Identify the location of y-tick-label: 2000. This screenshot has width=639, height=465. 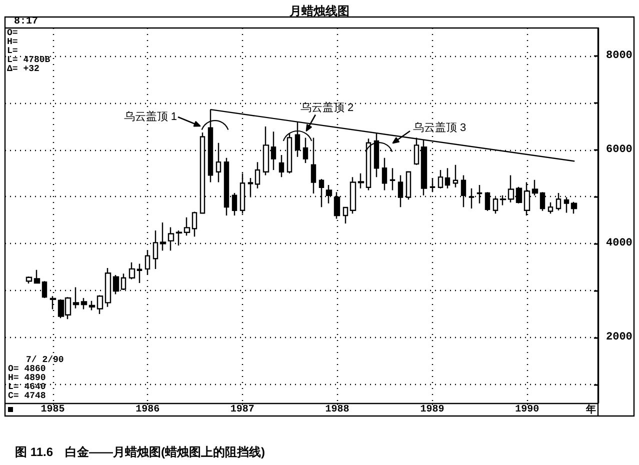
(619, 337).